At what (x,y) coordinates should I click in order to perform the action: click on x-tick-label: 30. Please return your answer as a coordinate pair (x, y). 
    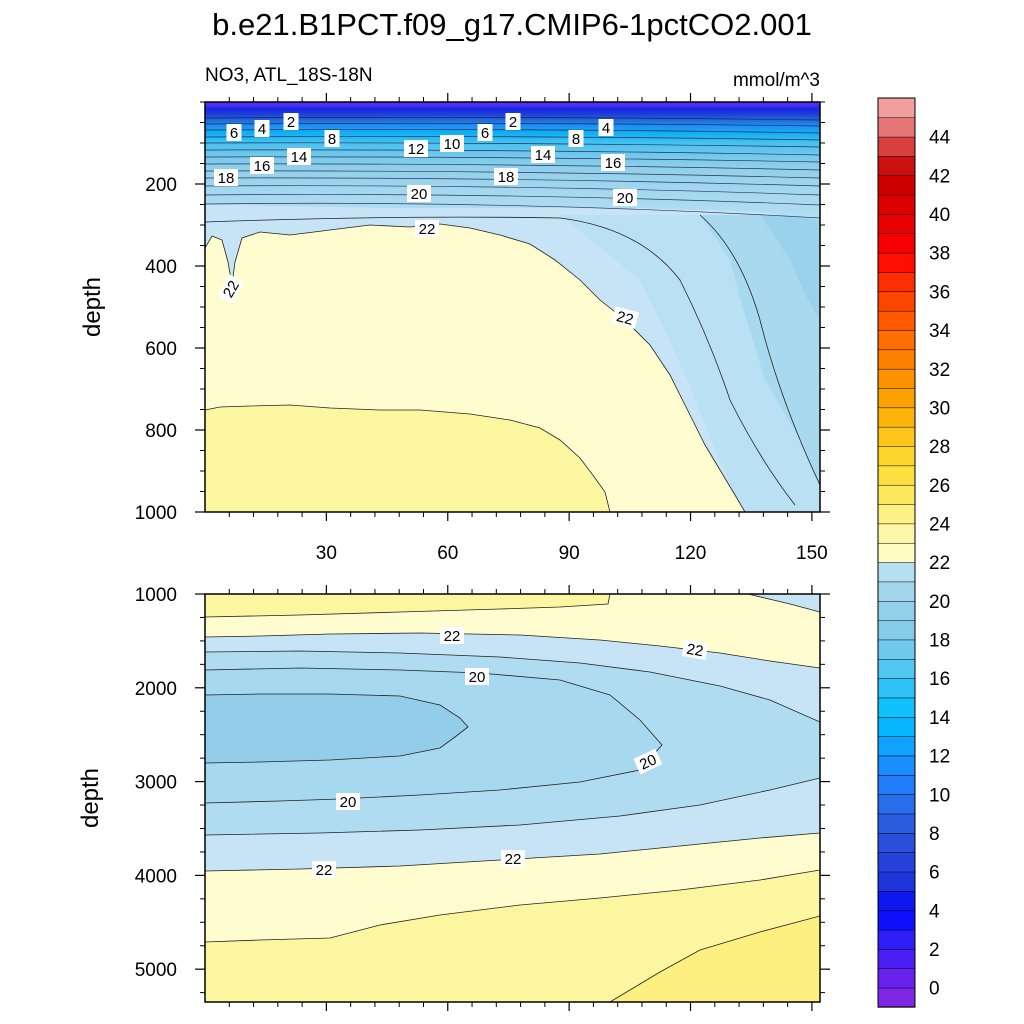
    Looking at the image, I should click on (326, 553).